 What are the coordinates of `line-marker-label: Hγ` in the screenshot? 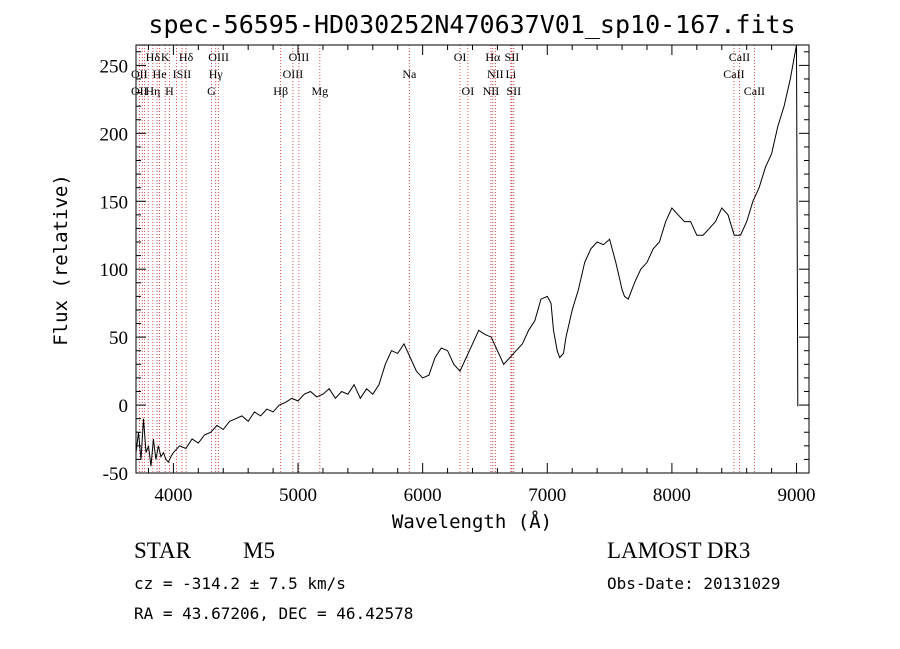 It's located at (216, 74).